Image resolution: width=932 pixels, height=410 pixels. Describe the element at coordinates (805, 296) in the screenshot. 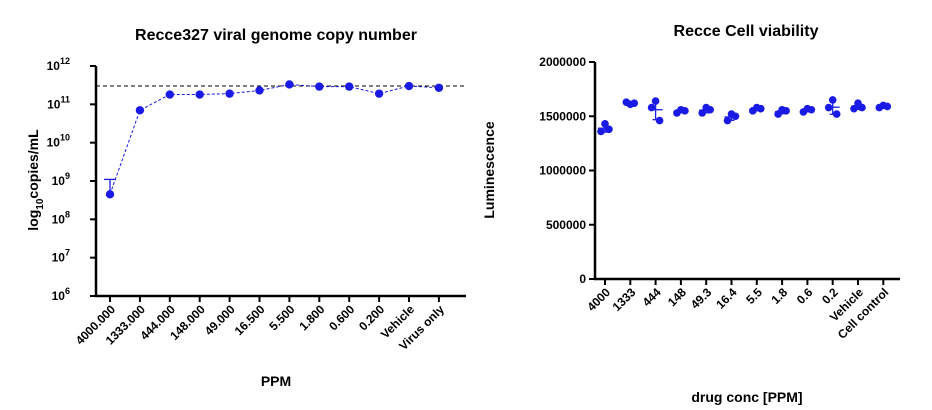

I see `chart2-x-tick-label: 0.6` at that location.